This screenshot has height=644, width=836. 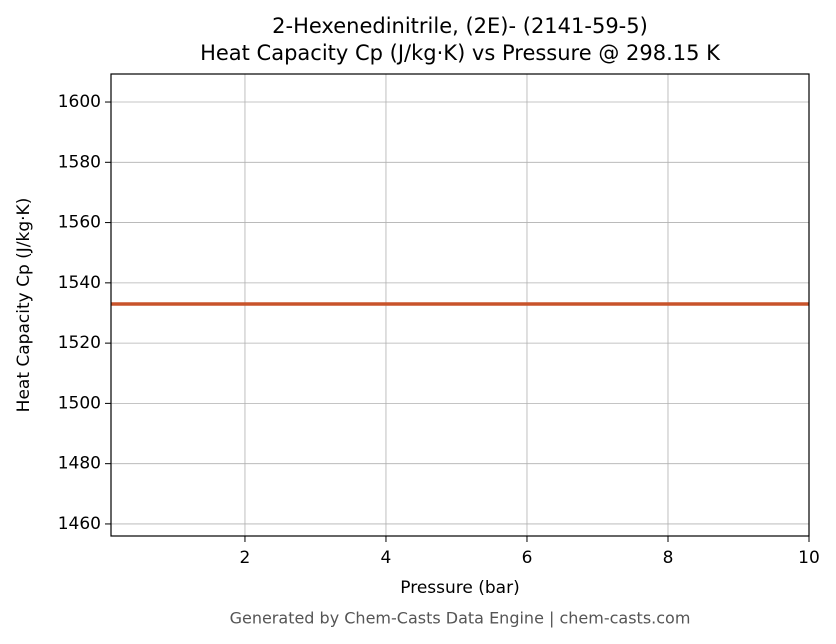 I want to click on x-tick-label: 4, so click(x=386, y=558).